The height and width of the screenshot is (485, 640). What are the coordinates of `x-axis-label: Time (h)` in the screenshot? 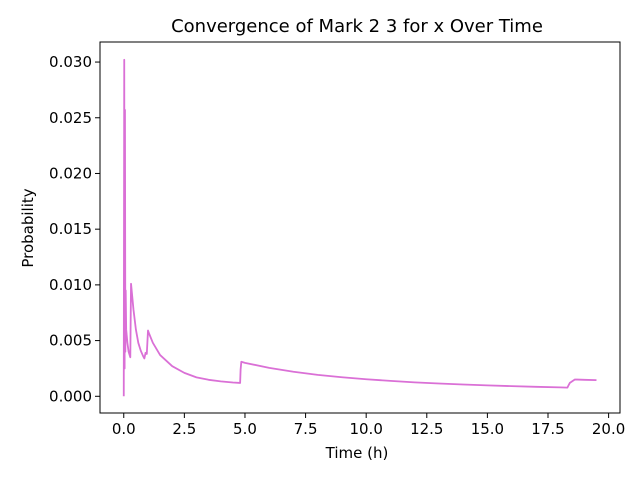 It's located at (357, 453).